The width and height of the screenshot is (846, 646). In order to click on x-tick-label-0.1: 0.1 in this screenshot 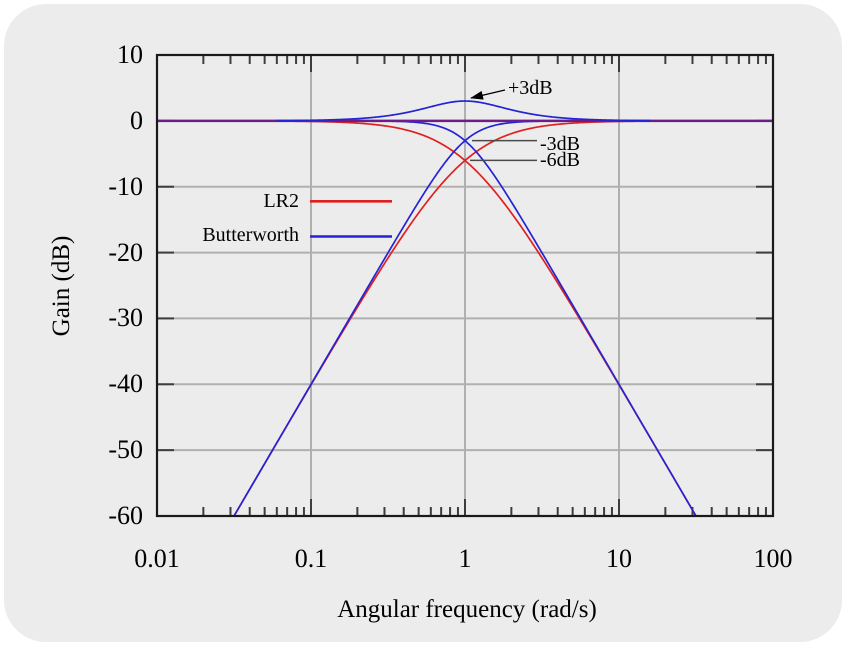, I will do `click(311, 558)`.